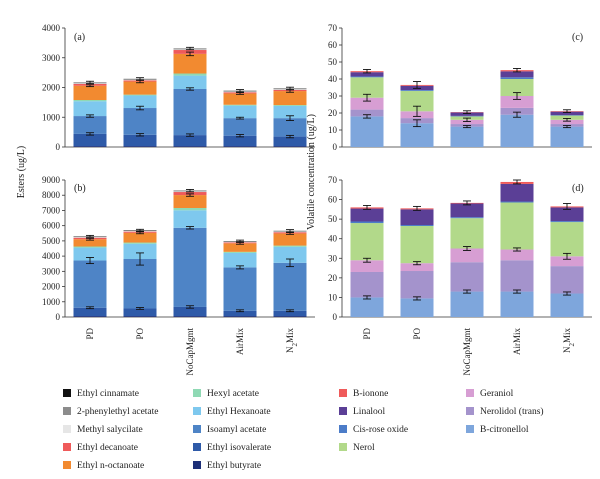 This screenshot has height=479, width=600. I want to click on bar-geraniol-pd, so click(367, 103).